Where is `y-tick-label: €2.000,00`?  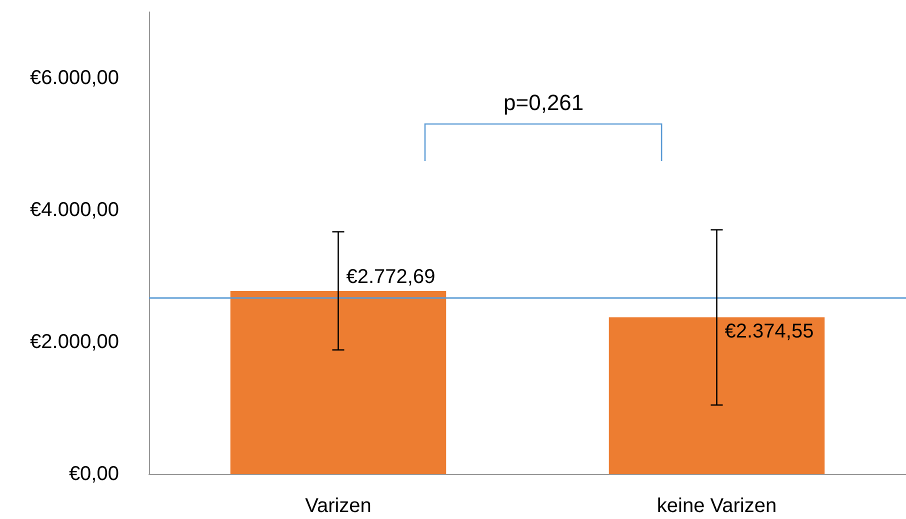 y-tick-label: €2.000,00 is located at coordinates (74, 342).